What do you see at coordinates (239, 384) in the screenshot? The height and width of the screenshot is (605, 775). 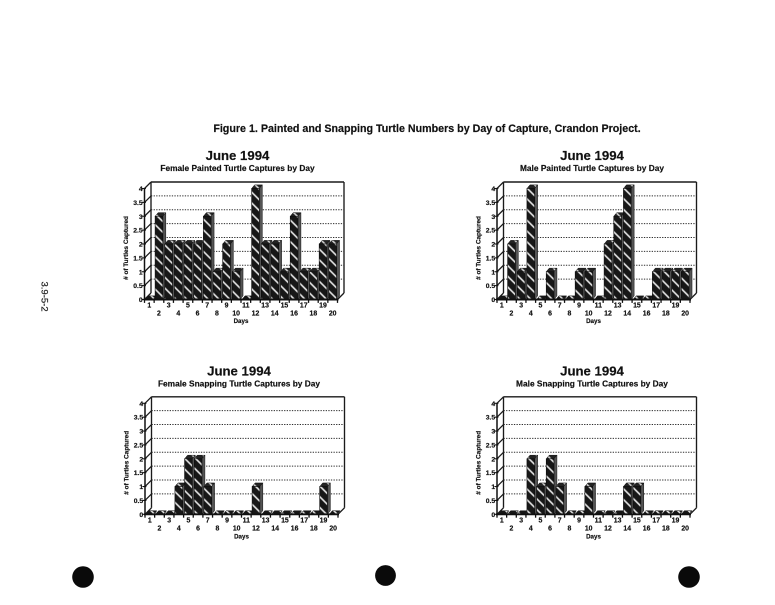 I see `svg-text:Female Snapping Turtle Capture: Female Snapping Turtle Captures by Day` at bounding box center [239, 384].